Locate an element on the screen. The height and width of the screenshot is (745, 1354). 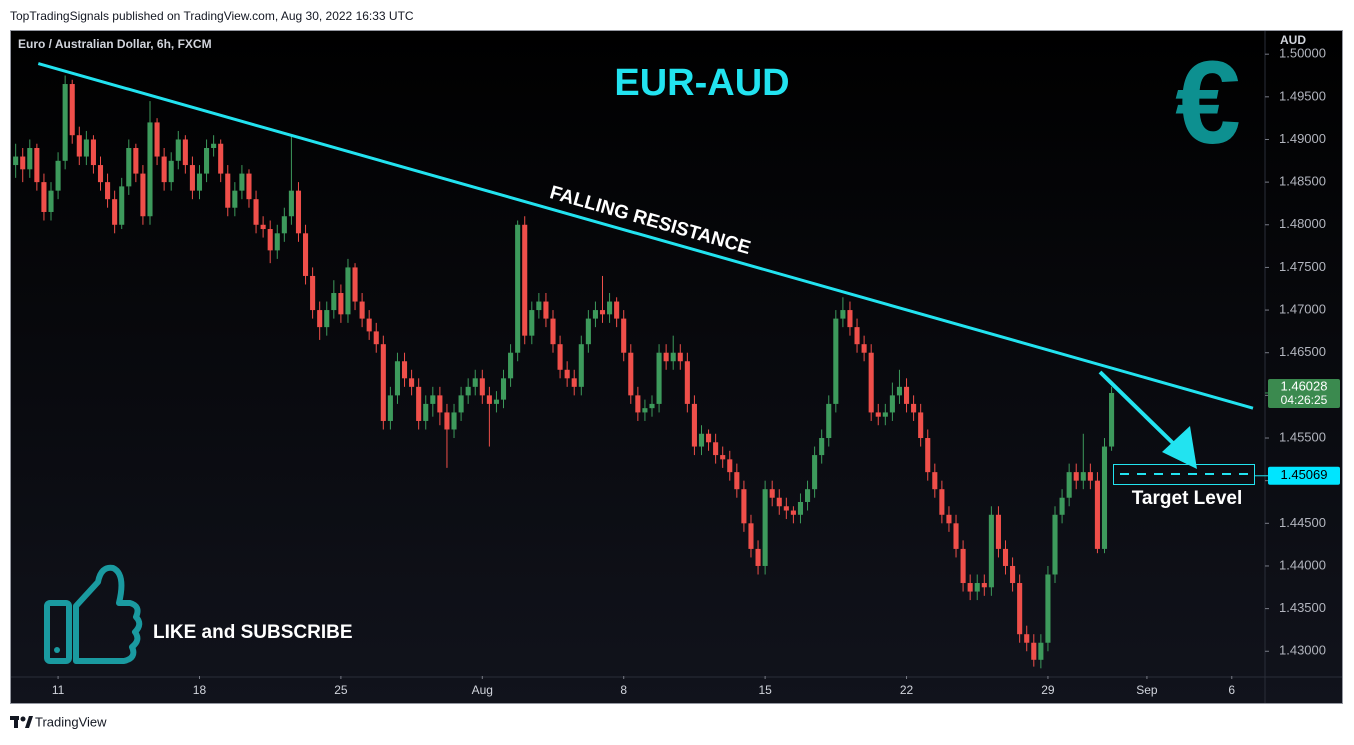
x-tick-label: 8 is located at coordinates (623, 690).